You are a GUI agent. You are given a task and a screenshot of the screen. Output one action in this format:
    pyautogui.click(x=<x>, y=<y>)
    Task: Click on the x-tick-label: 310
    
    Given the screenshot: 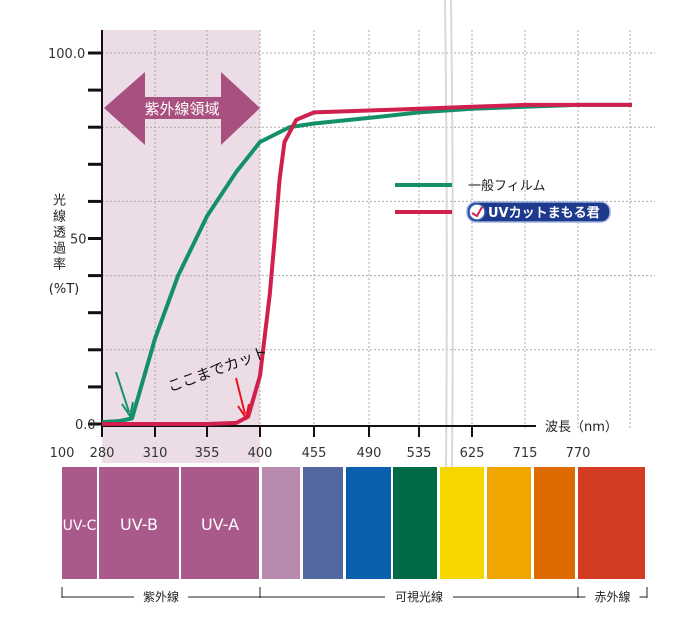 What is the action you would take?
    pyautogui.click(x=155, y=453)
    